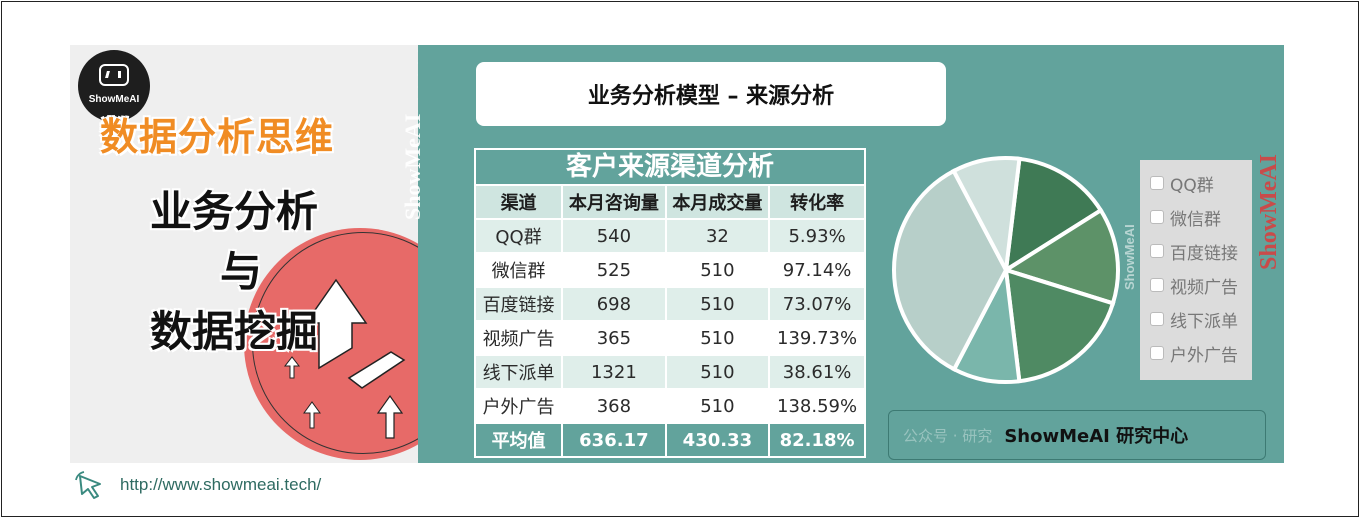 Image resolution: width=1361 pixels, height=518 pixels. What do you see at coordinates (88, 485) in the screenshot?
I see `cursor-click-icon` at bounding box center [88, 485].